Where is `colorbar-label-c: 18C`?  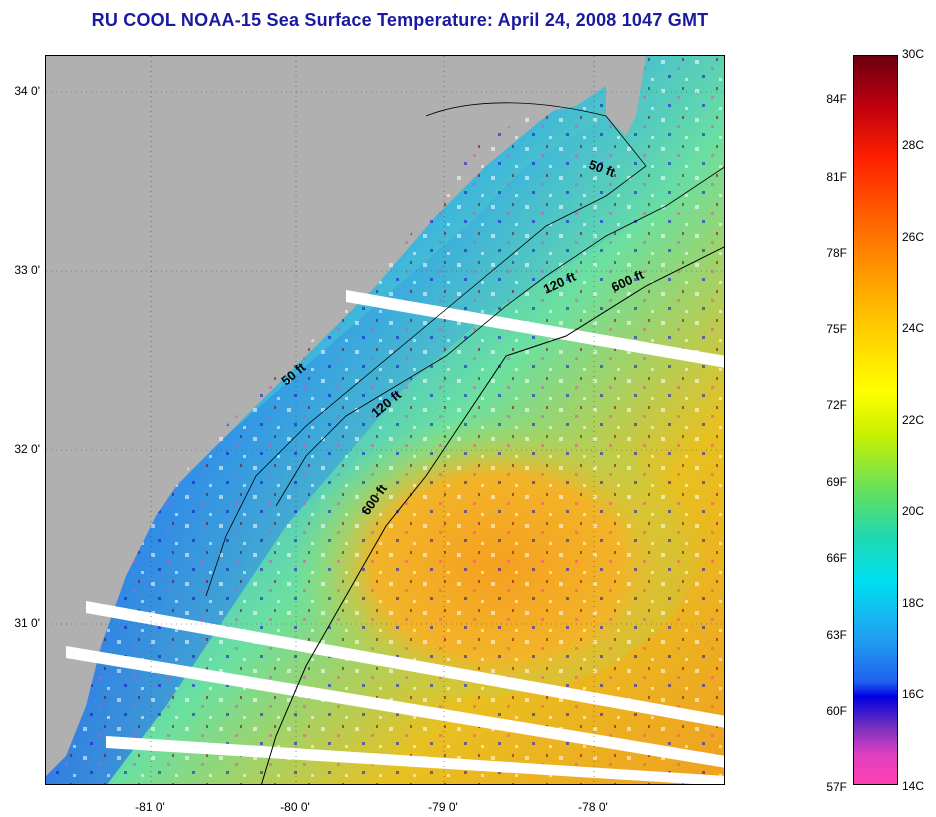 colorbar-label-c: 18C is located at coordinates (913, 603).